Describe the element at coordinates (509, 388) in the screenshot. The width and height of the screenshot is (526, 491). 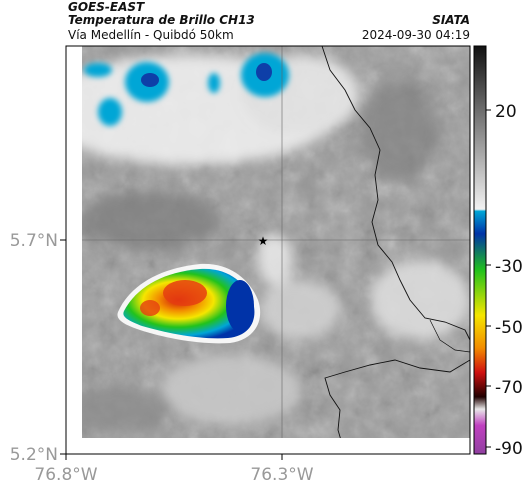
I see `colorbar-tick-label: -70` at that location.